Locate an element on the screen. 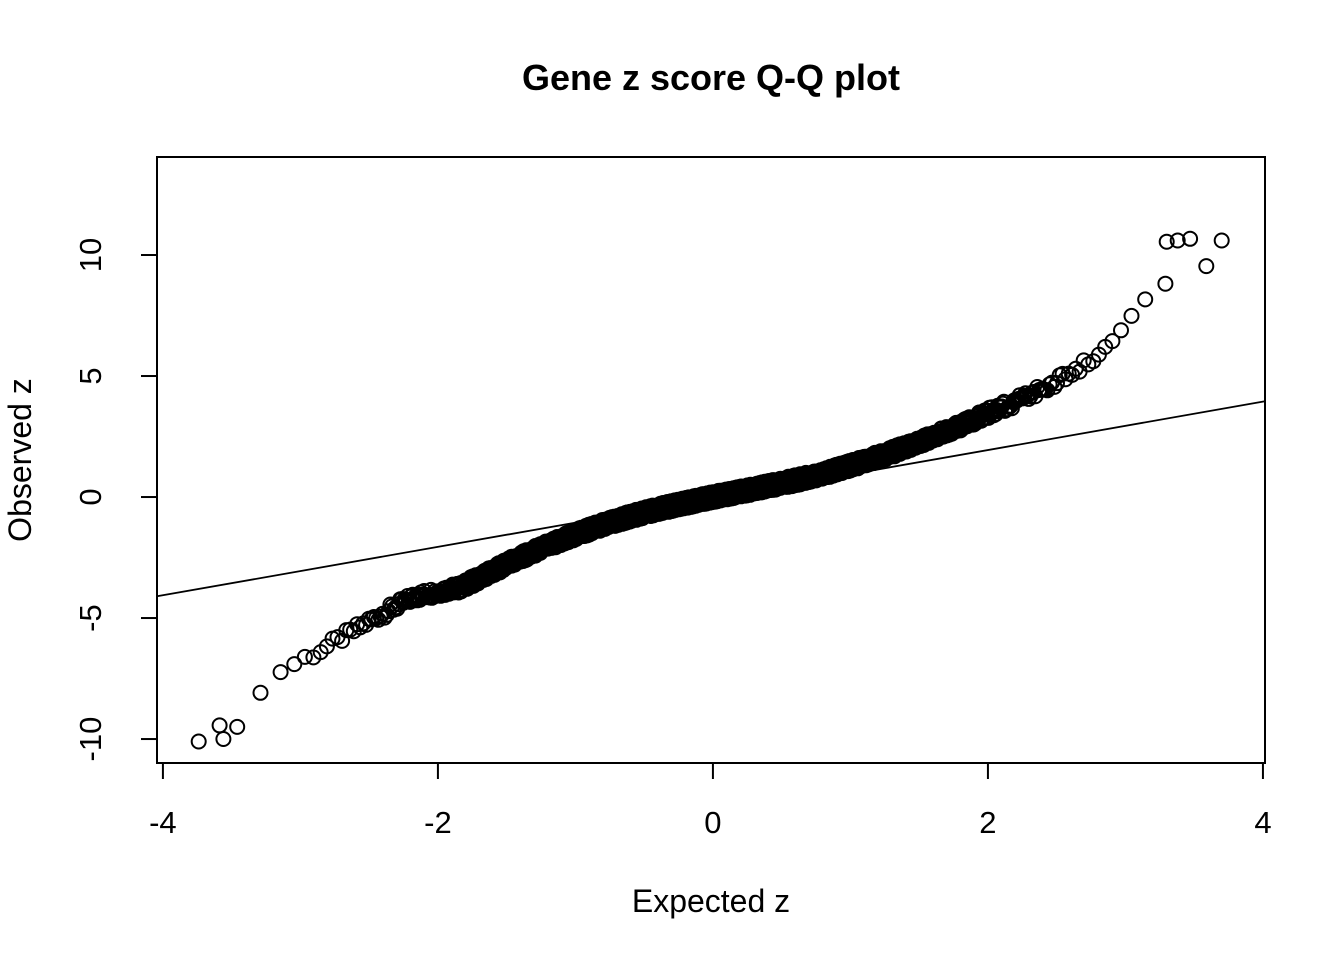  y-tick-label: -10 is located at coordinates (90, 739).